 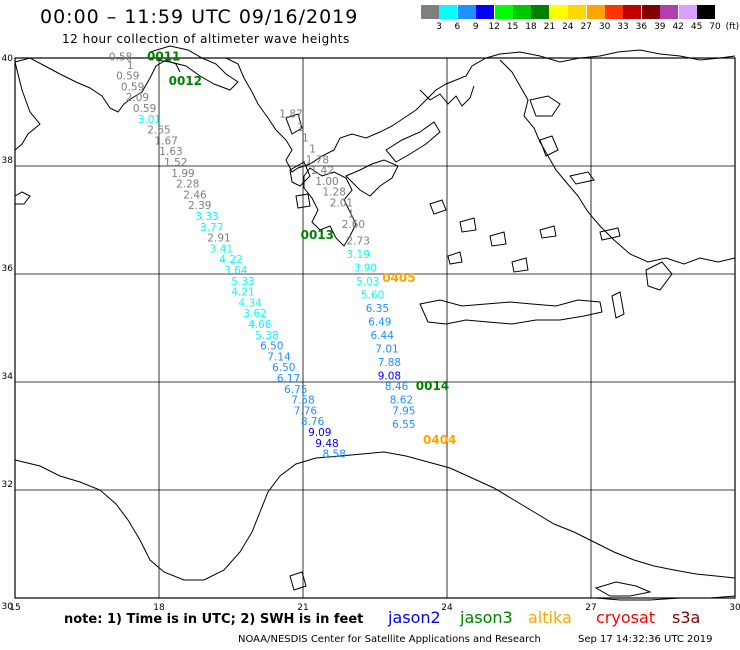 I want to click on lat-tick-label: 34, so click(x=8, y=377).